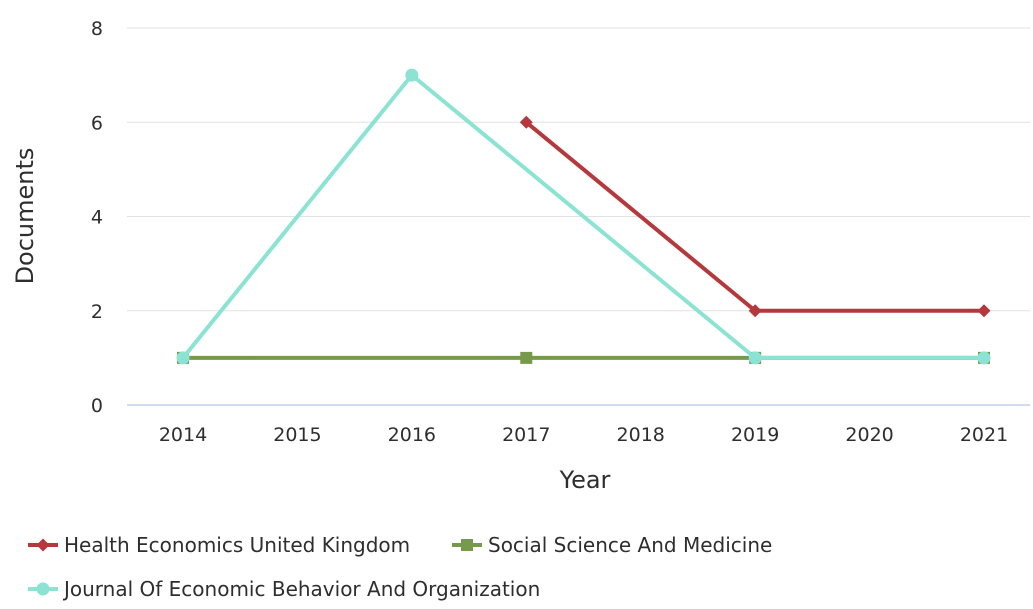 This screenshot has width=1033, height=609. I want to click on x-tick-label: 2016, so click(412, 435).